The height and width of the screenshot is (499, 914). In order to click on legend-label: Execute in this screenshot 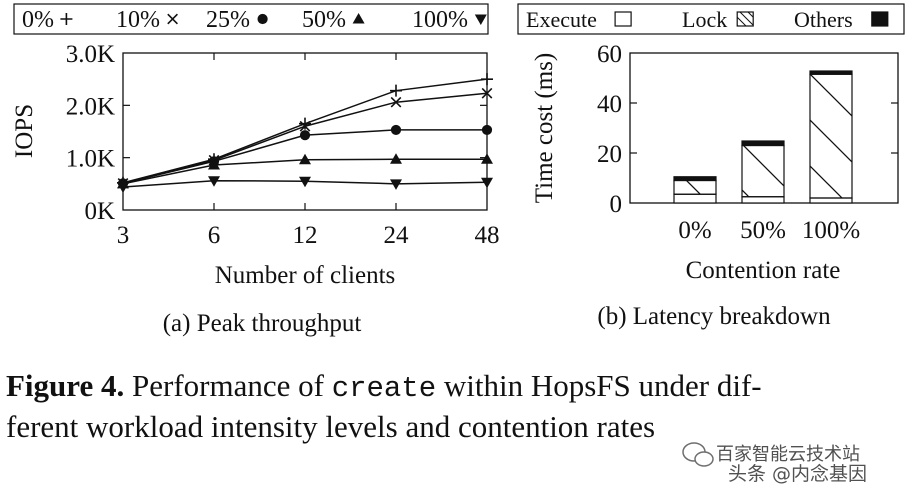, I will do `click(561, 19)`.